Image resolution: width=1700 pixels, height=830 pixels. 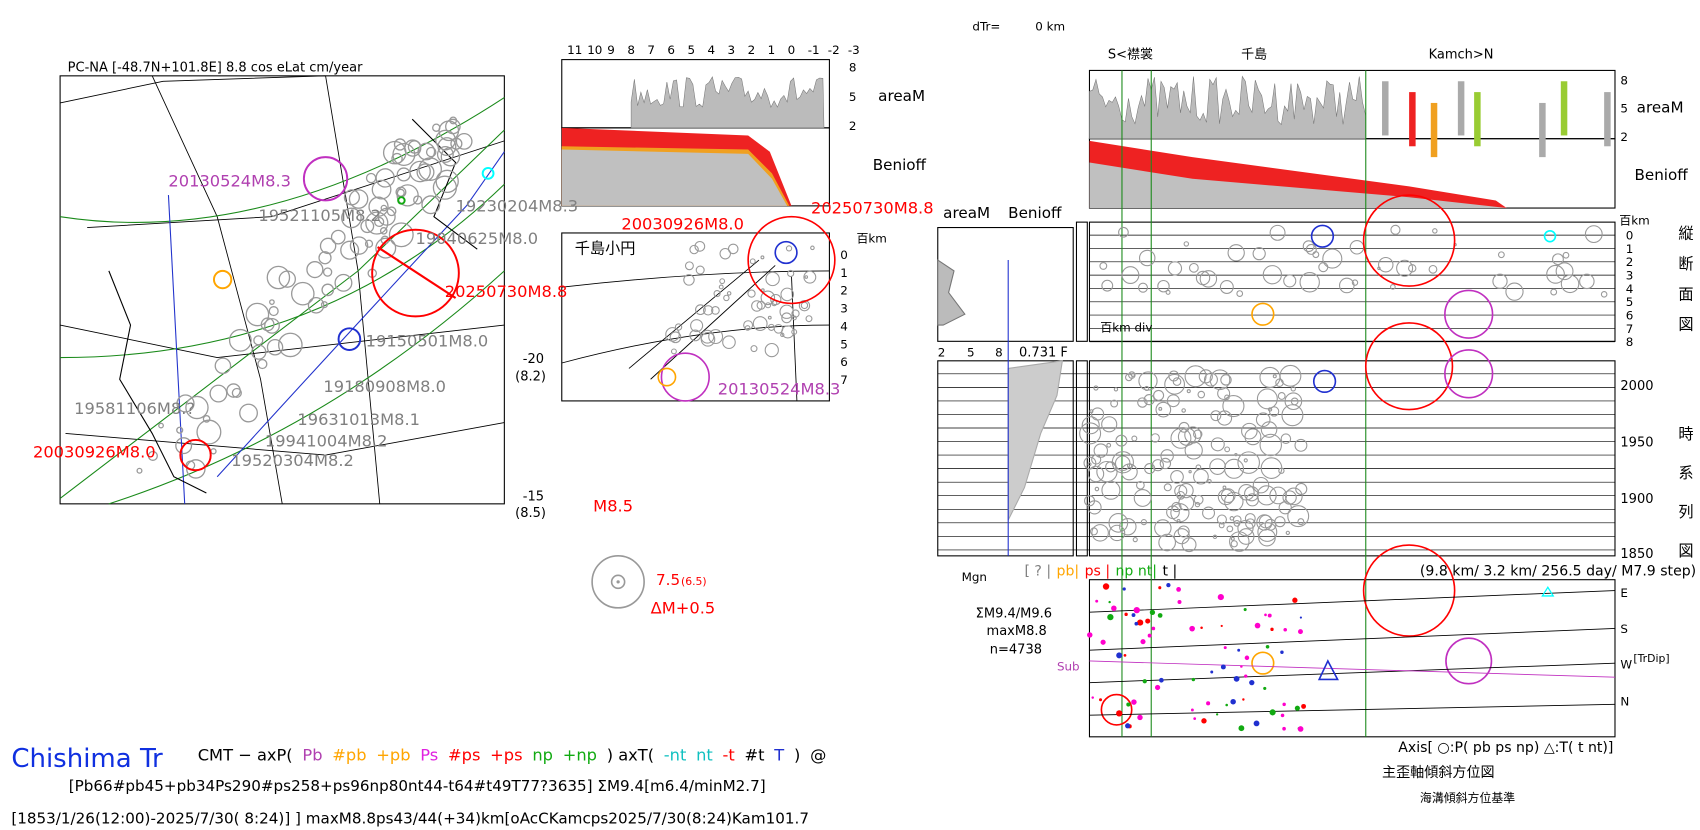 What do you see at coordinates (134, 408) in the screenshot?
I see `label: 19581106M8.?` at bounding box center [134, 408].